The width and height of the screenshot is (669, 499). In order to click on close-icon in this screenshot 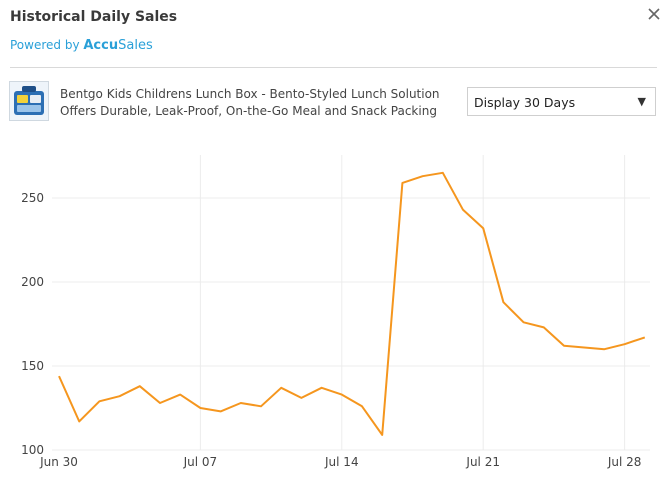, I will do `click(654, 14)`.